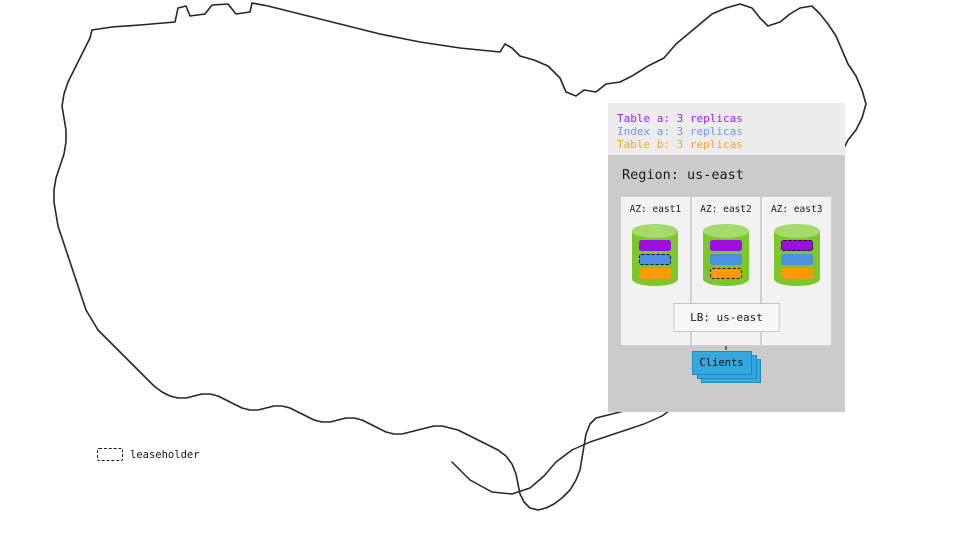 The width and height of the screenshot is (960, 540). I want to click on legend-row-index-a: Index a: 3 replicas, so click(680, 132).